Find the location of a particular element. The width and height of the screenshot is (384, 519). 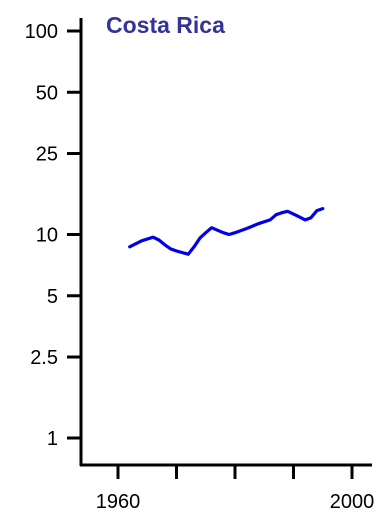

y-tick-label: 10 is located at coordinates (47, 236).